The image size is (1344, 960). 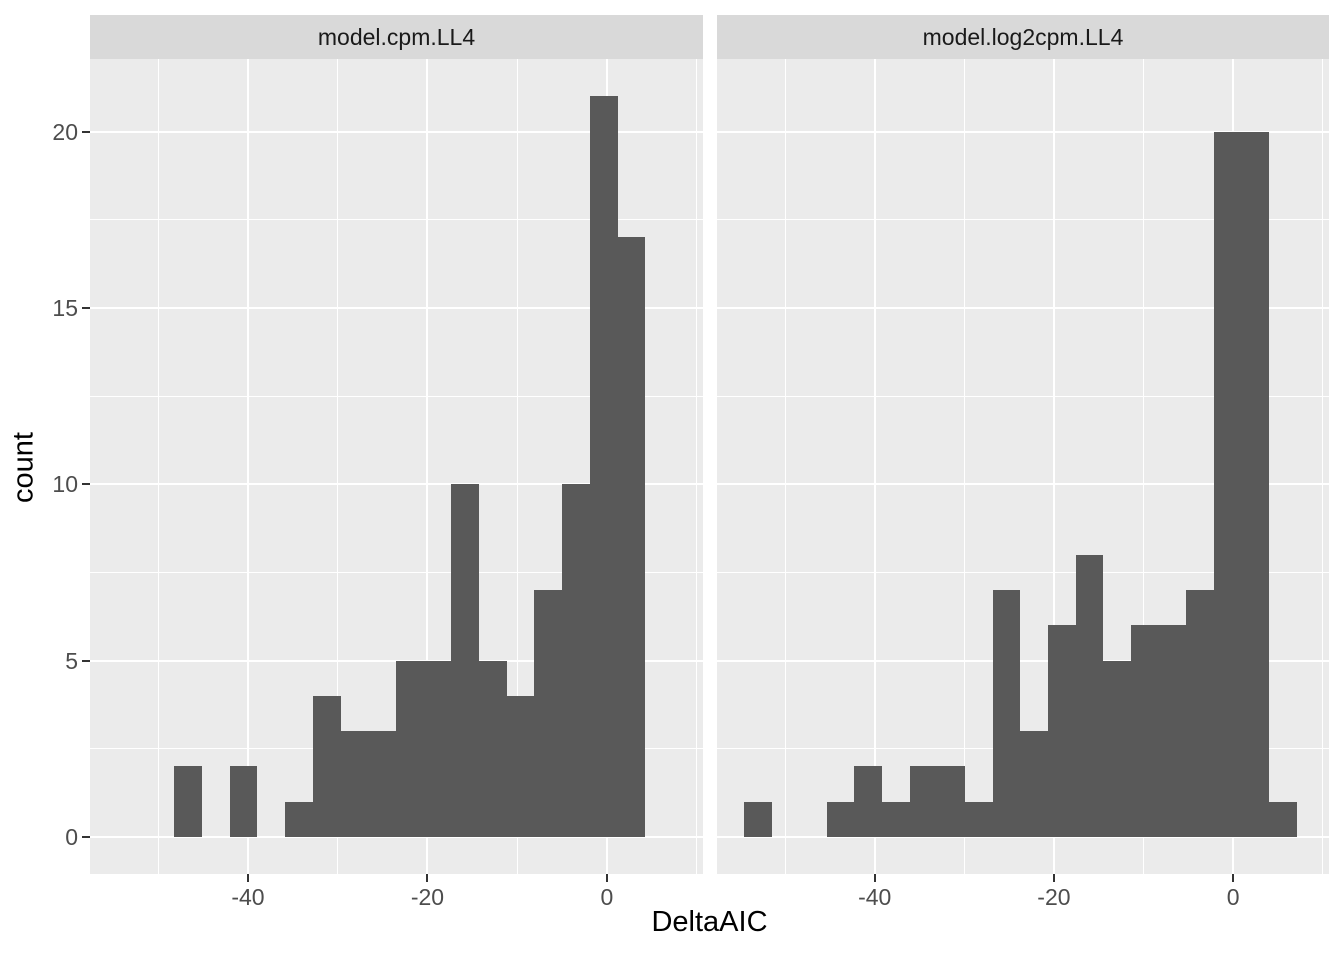 I want to click on facet-strip-right: model.log2cpm.LL4, so click(x=1023, y=37).